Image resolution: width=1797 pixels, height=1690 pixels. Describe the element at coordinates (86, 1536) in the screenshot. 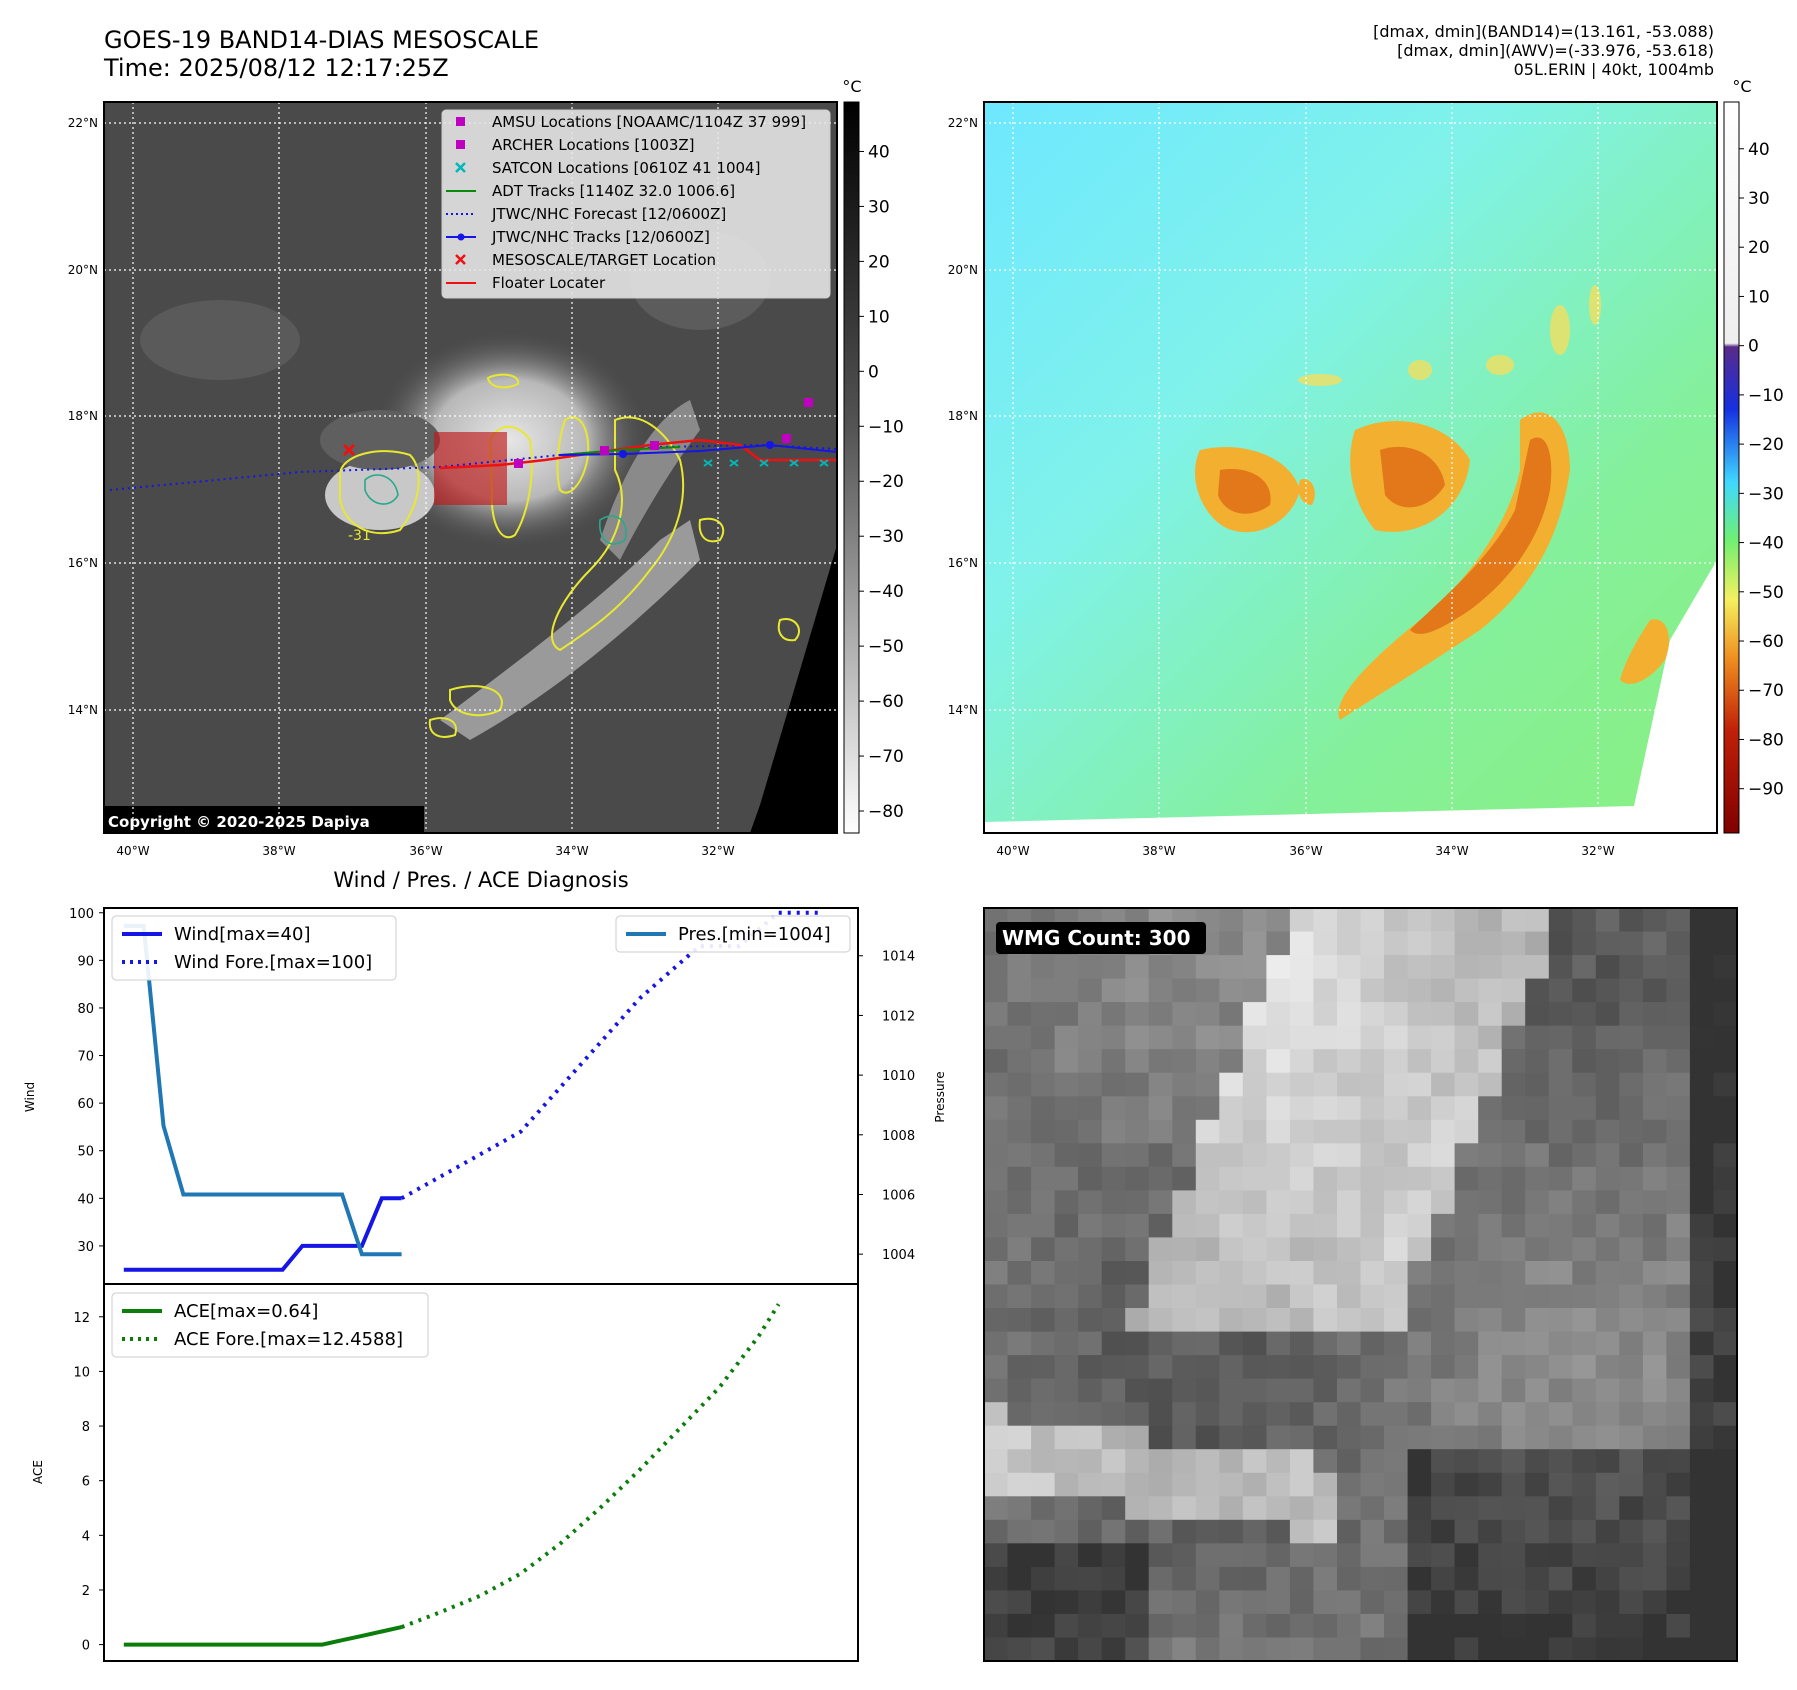

I see `ace-ytick-label: 4` at that location.